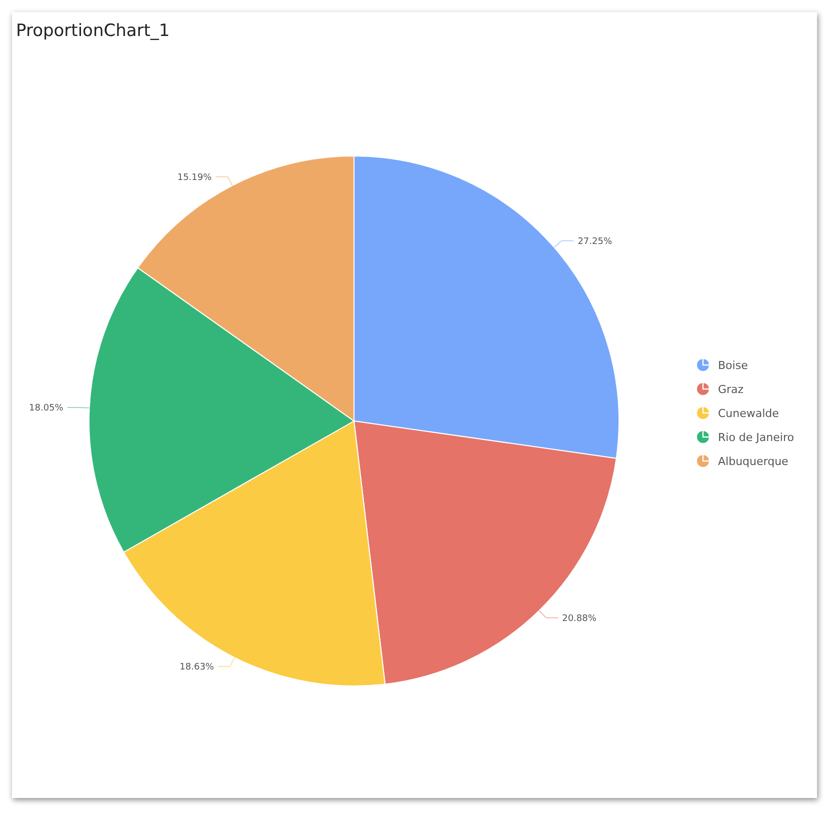 The height and width of the screenshot is (818, 836). Describe the element at coordinates (595, 241) in the screenshot. I see `data-label: 27.25%` at that location.